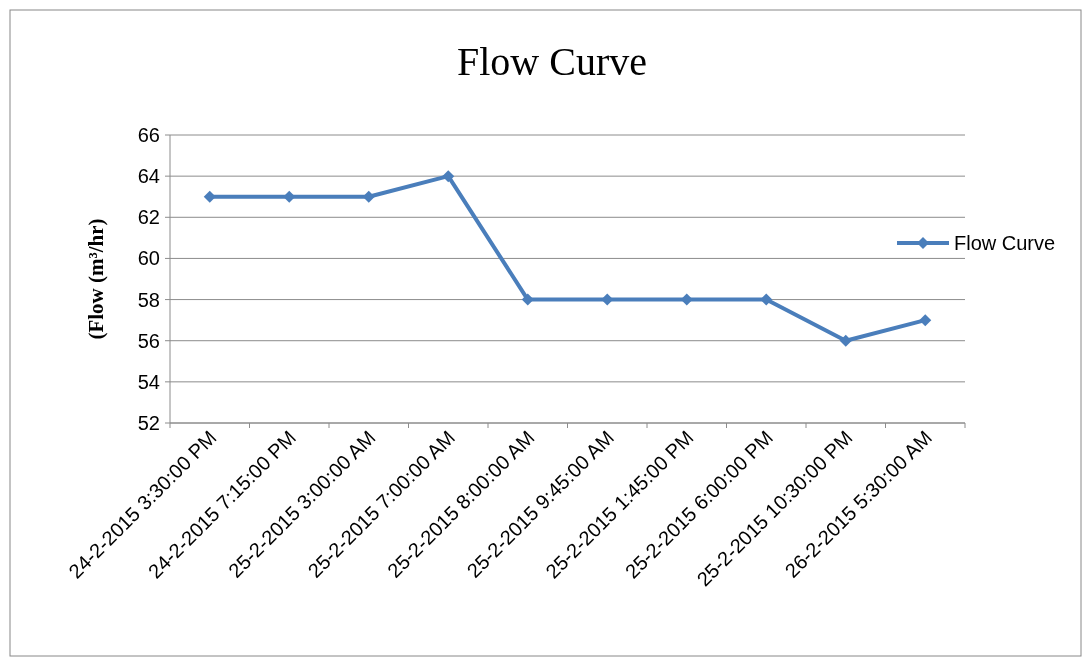 The height and width of the screenshot is (666, 1091). I want to click on chart-title: Flow Curve, so click(552, 61).